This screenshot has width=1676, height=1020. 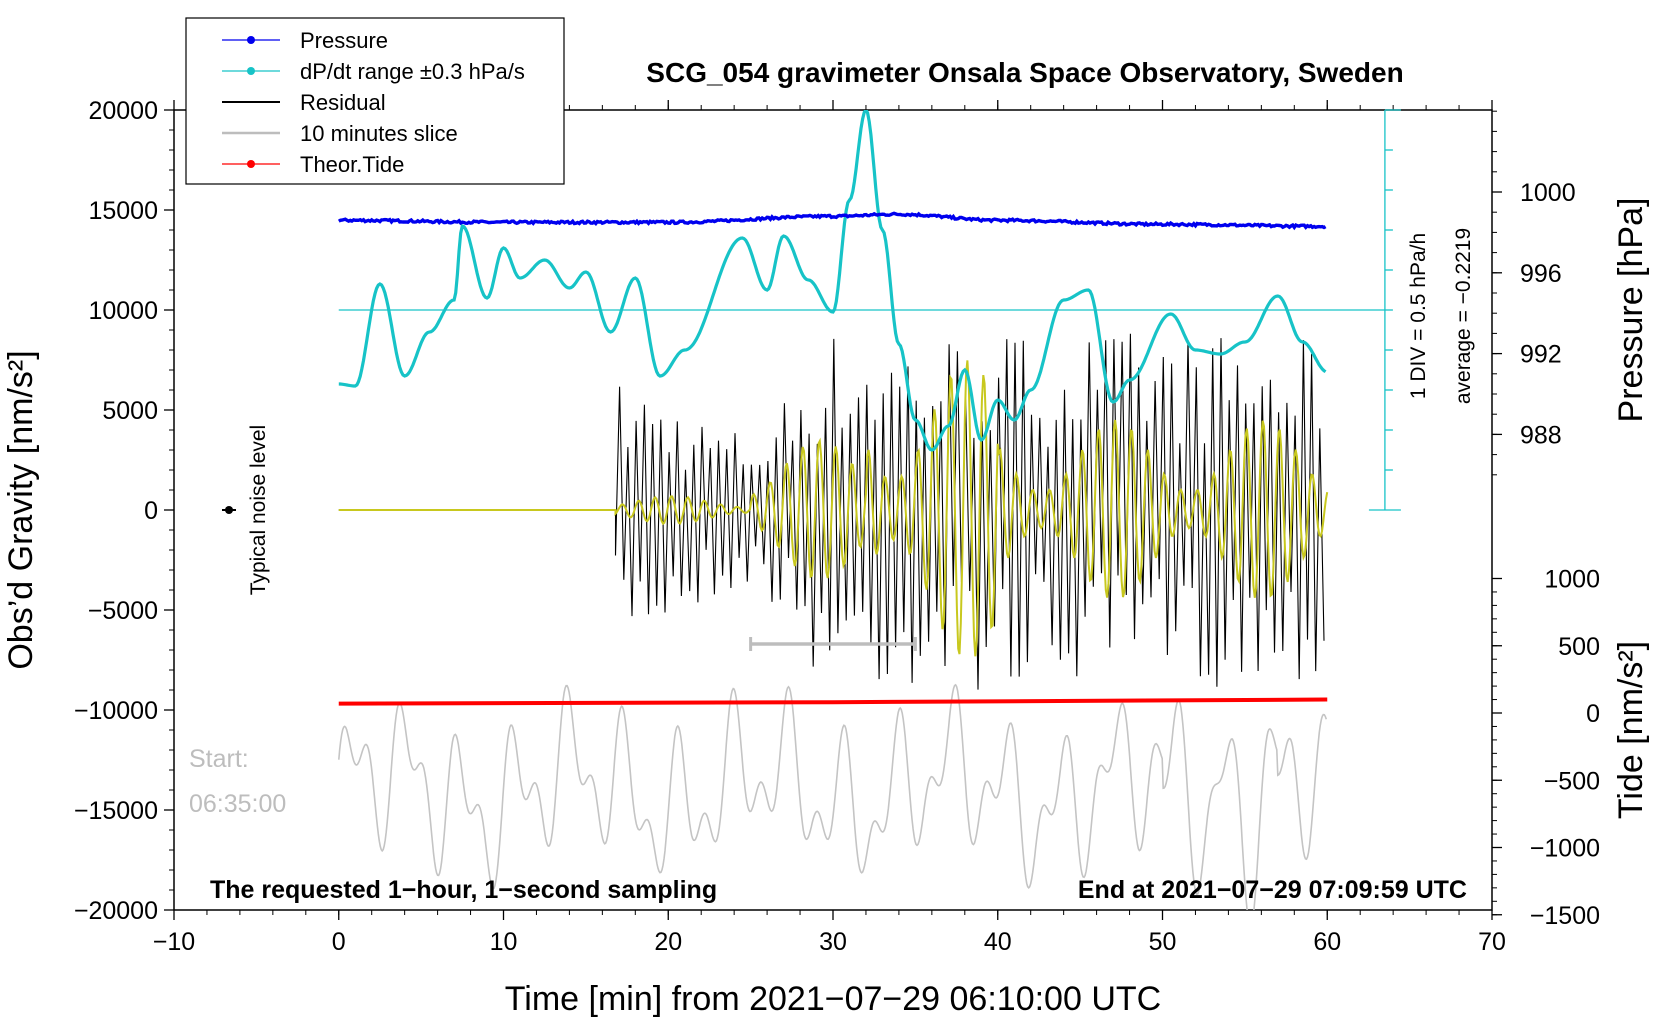 I want to click on pressure-tick-label: 1000, so click(x=1548, y=193).